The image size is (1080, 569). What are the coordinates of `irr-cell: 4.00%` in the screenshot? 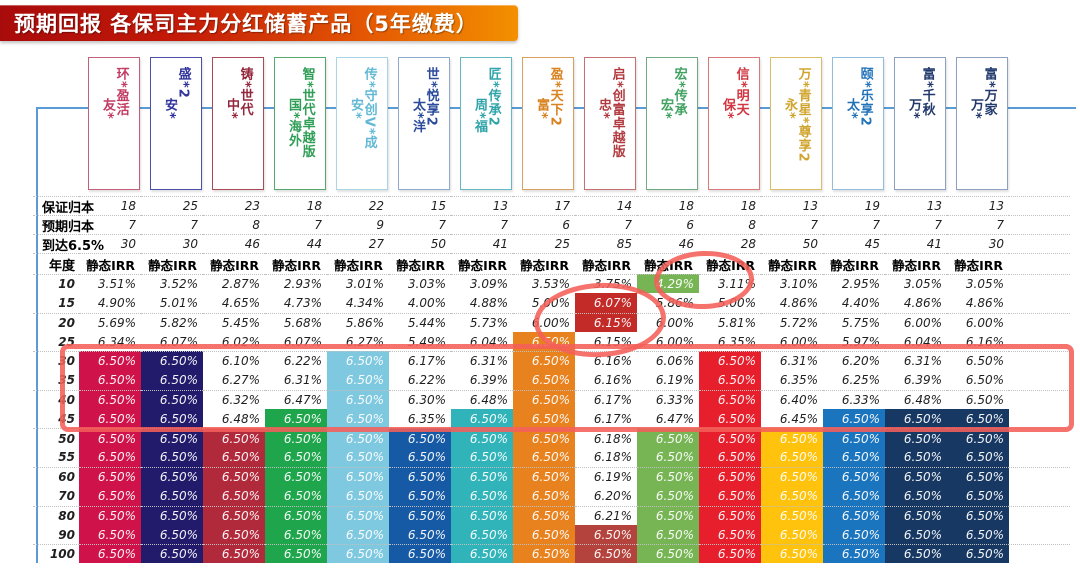 It's located at (426, 302).